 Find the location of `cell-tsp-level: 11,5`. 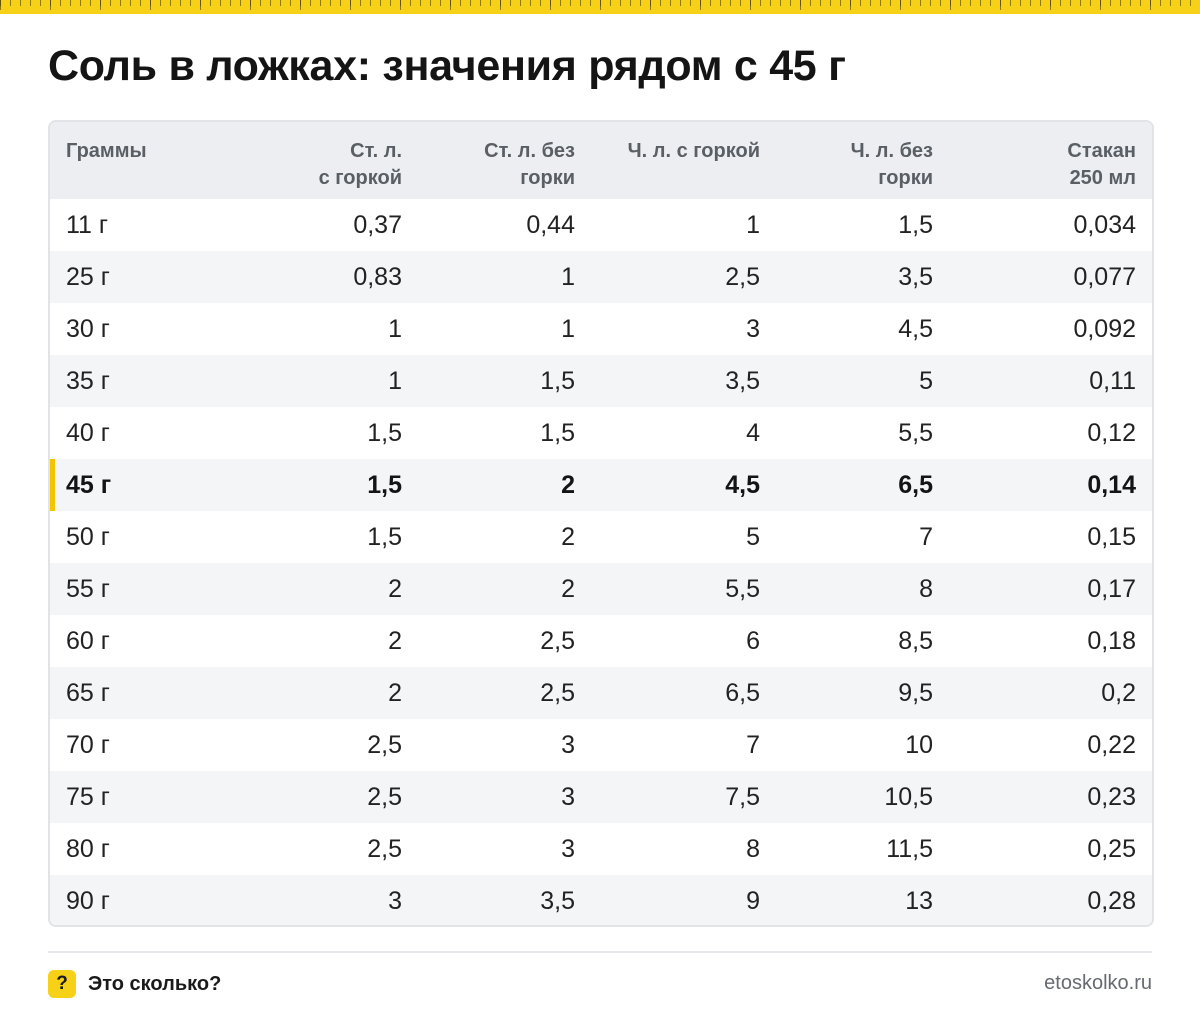

cell-tsp-level: 11,5 is located at coordinates (909, 849).